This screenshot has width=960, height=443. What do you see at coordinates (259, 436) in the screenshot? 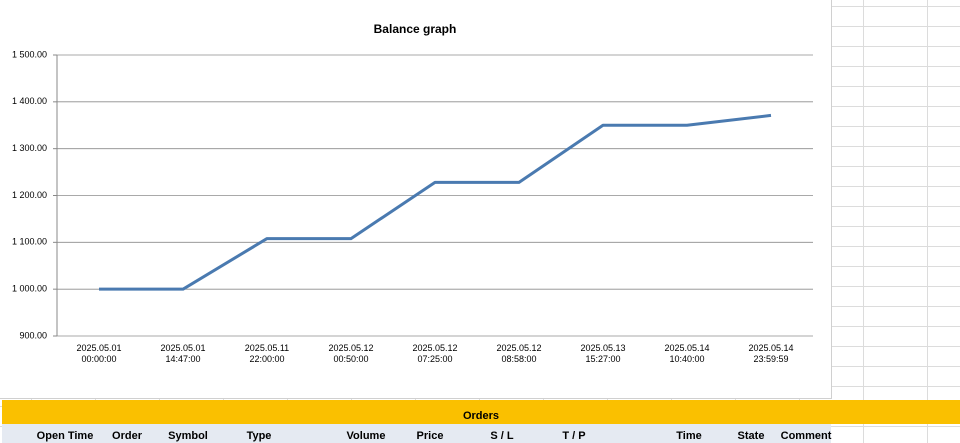
I see `column-header: Type` at bounding box center [259, 436].